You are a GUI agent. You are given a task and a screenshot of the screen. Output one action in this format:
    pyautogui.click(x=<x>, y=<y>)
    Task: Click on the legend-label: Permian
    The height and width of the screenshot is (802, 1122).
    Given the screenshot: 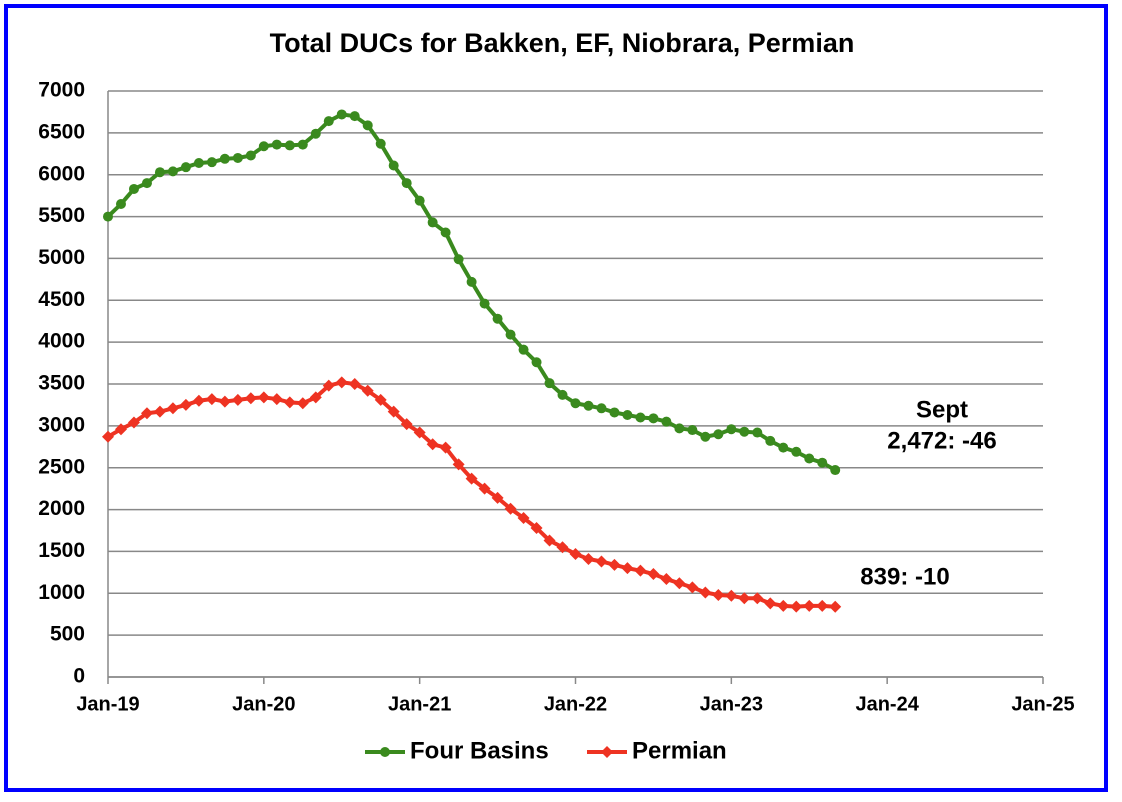 What is the action you would take?
    pyautogui.click(x=679, y=750)
    